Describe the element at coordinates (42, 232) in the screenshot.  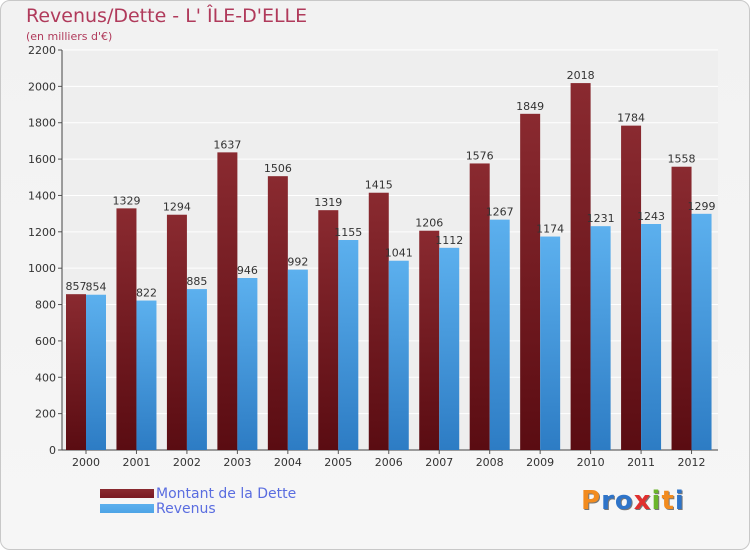
I see `y-tick-label: 1200` at that location.